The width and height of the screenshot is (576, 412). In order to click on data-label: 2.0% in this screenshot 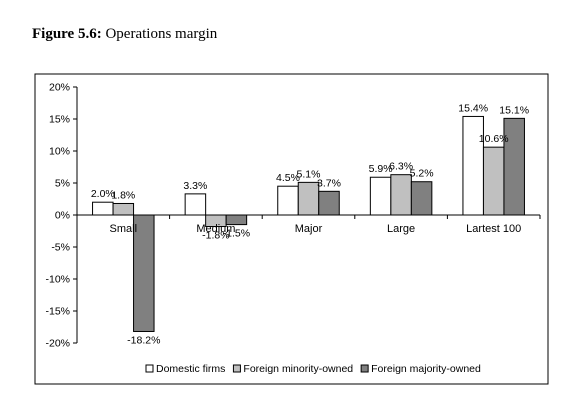, I will do `click(103, 194)`.